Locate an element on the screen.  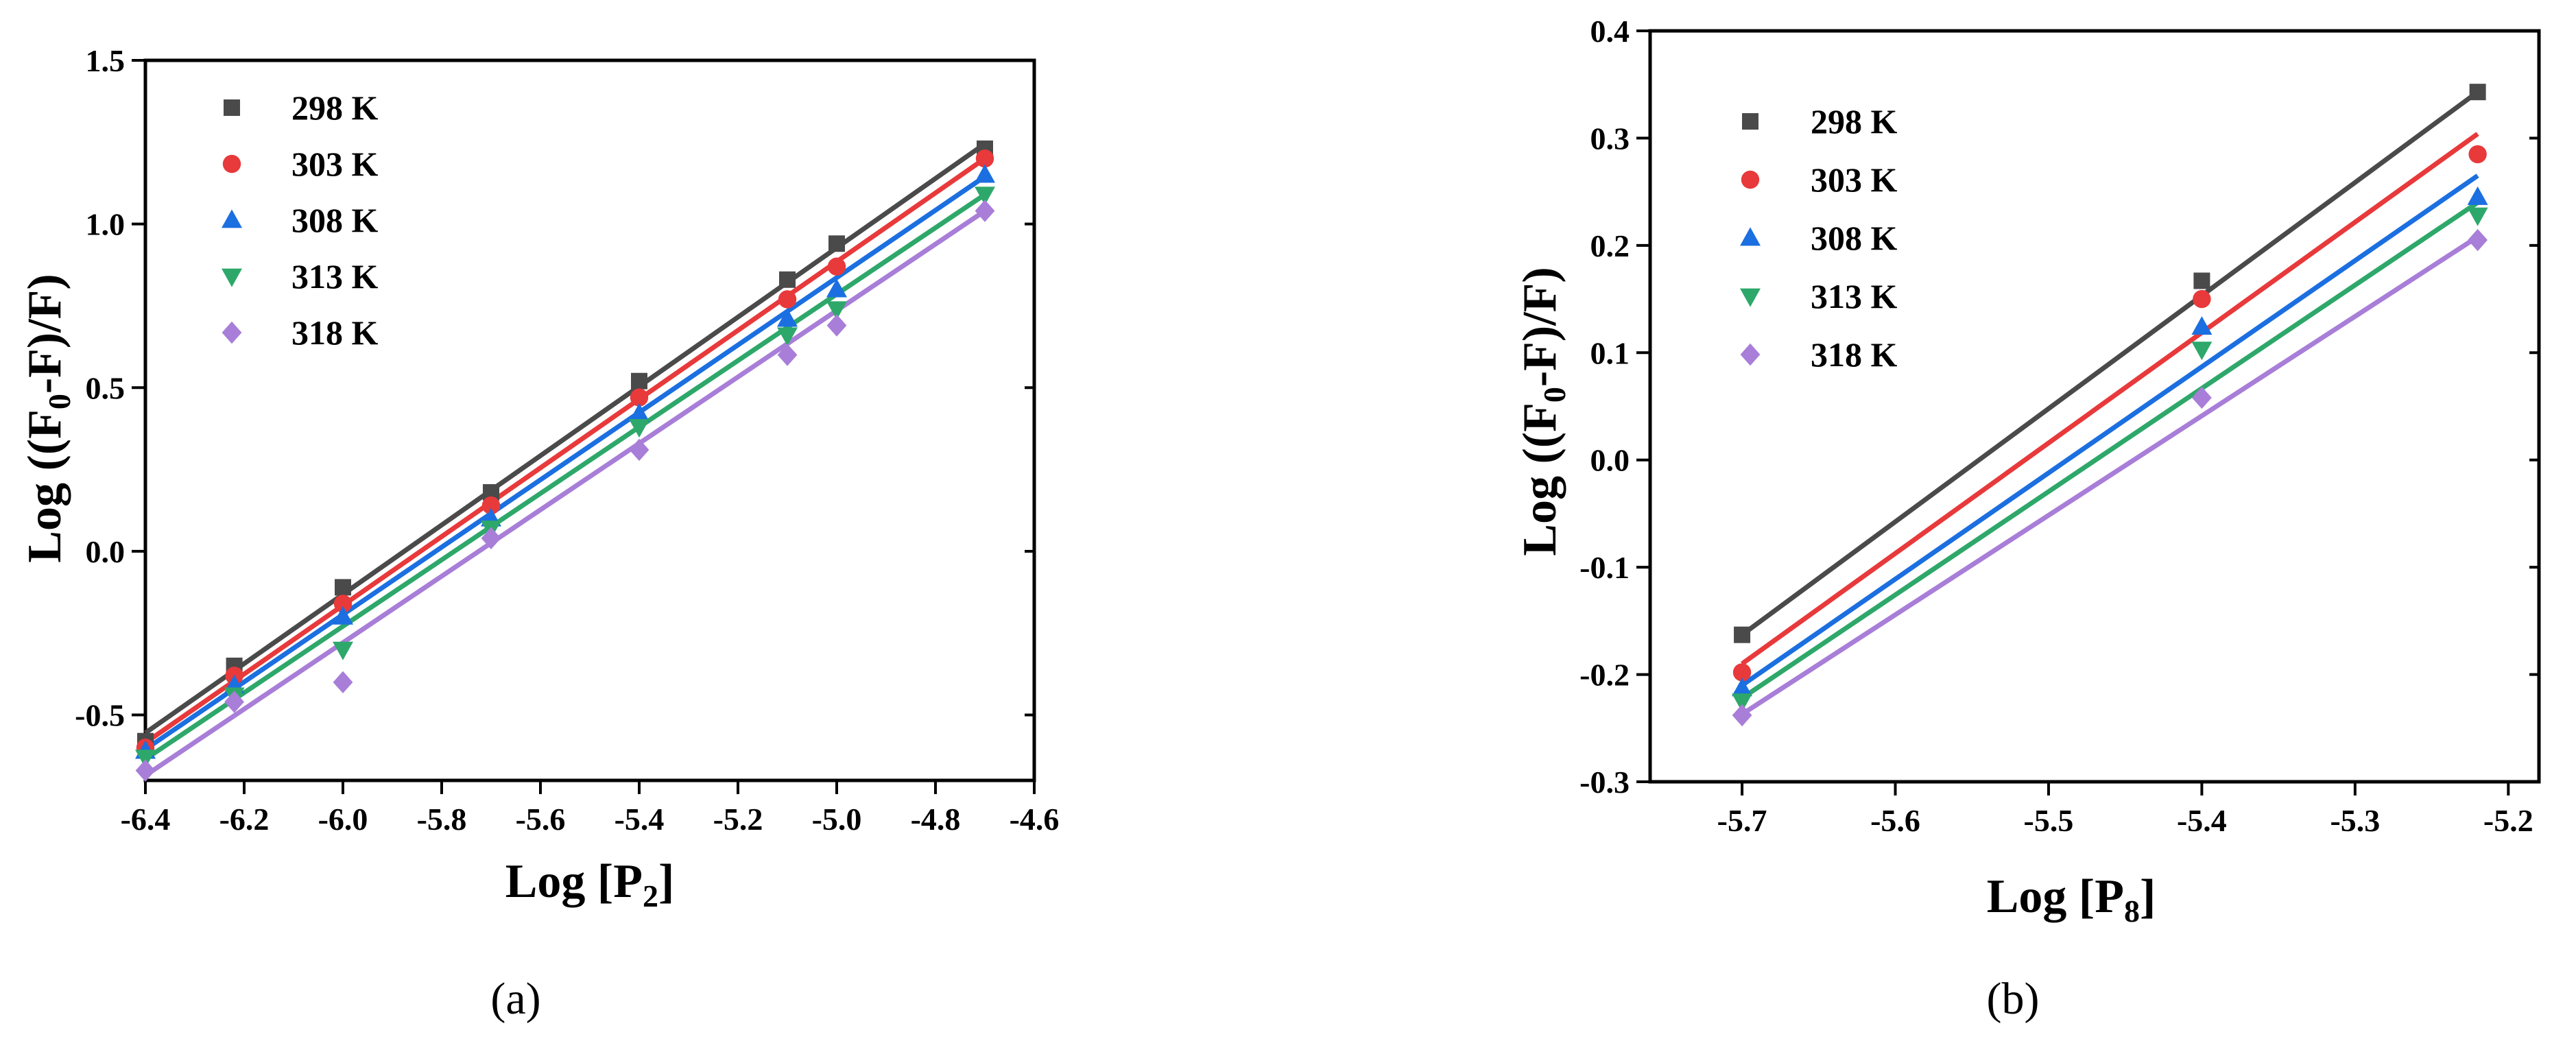
y-tick-label-a: 0.0 is located at coordinates (106, 552).